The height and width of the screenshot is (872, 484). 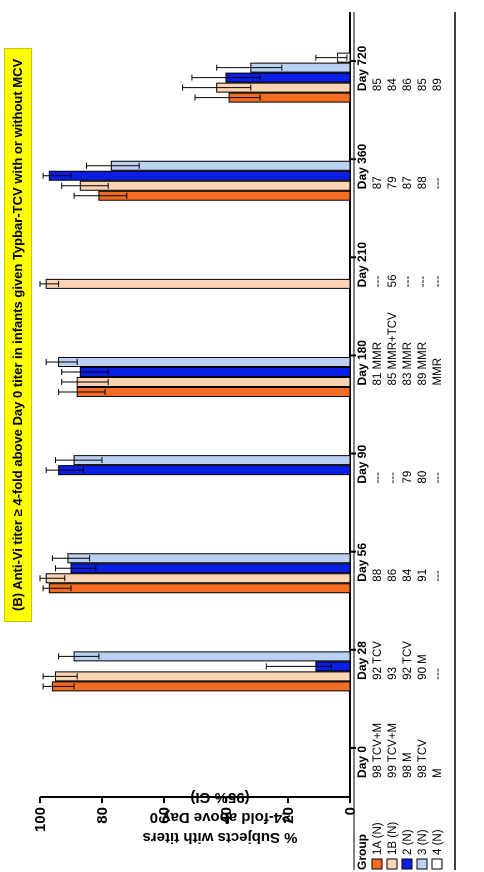 What do you see at coordinates (393, 348) in the screenshot?
I see `table-cell: 85 MMR+TCV` at bounding box center [393, 348].